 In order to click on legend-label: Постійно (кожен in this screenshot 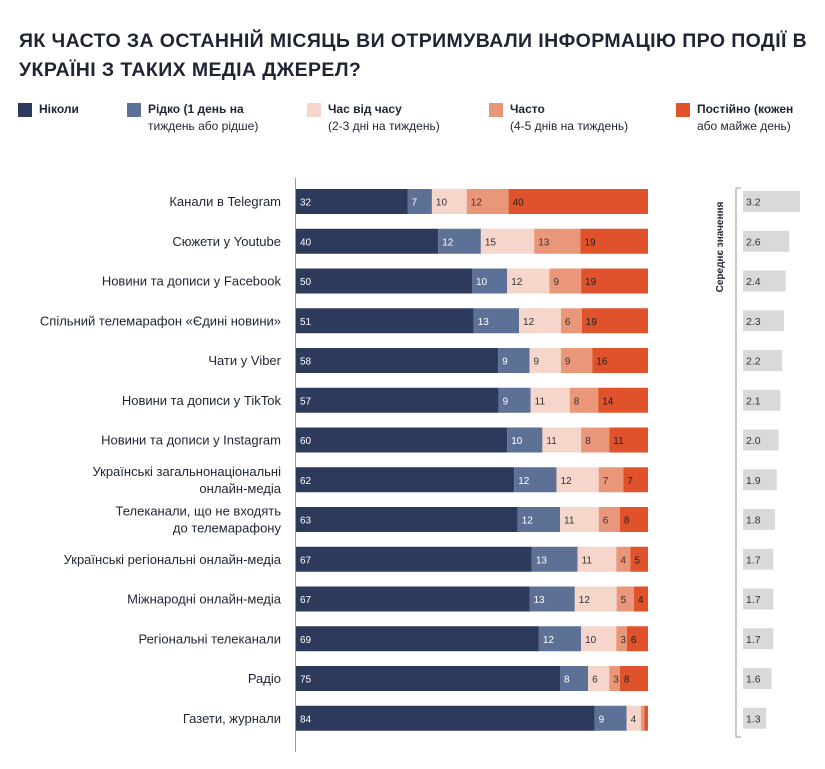, I will do `click(745, 109)`.